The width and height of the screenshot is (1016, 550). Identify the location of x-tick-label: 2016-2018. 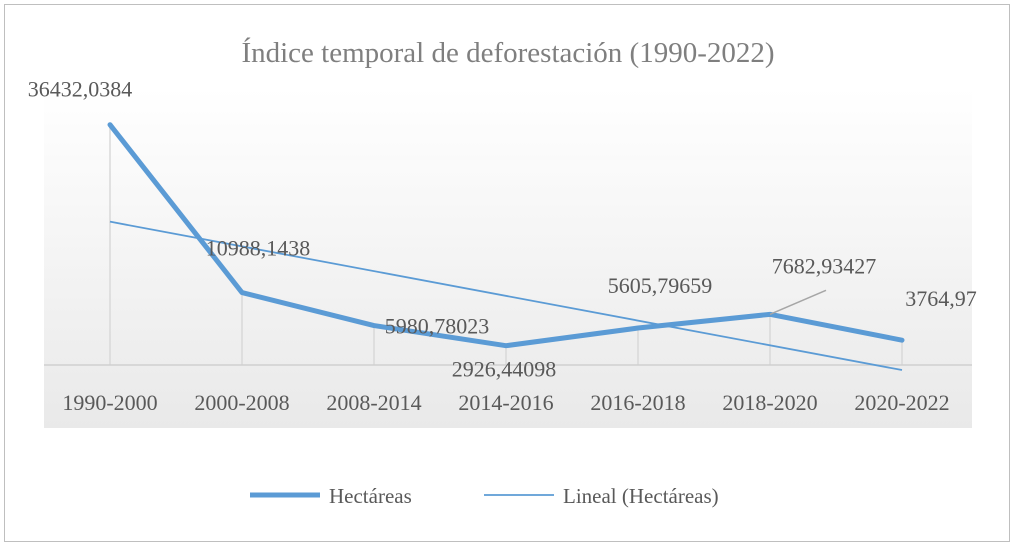
(637, 402).